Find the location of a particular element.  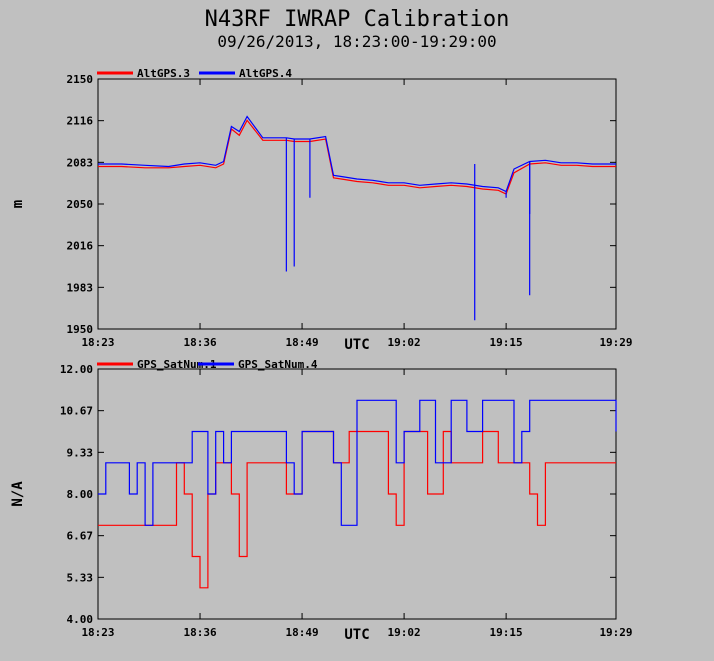

y-tick-label: 6.67 is located at coordinates (80, 536).